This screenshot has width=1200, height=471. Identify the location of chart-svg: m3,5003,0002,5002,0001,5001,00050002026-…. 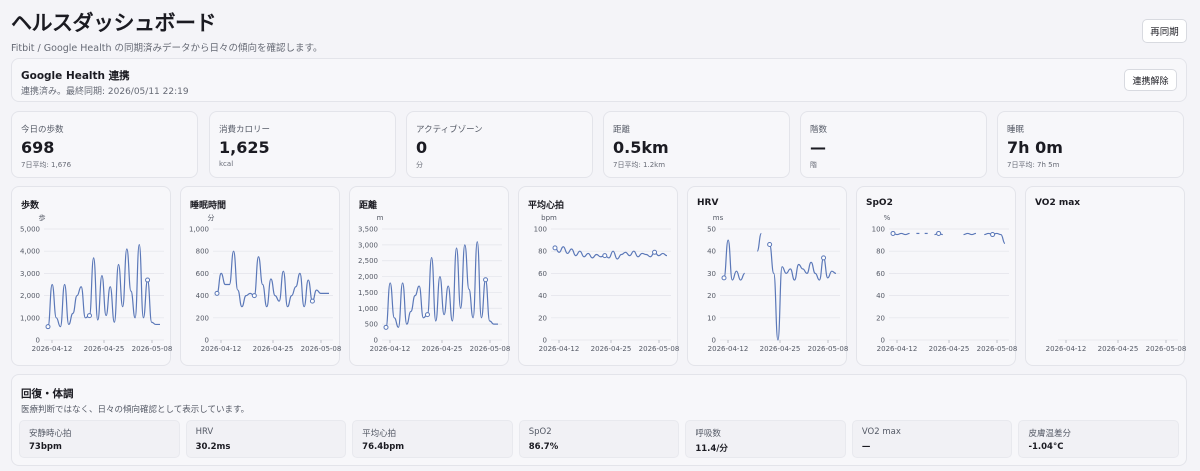
(434, 283).